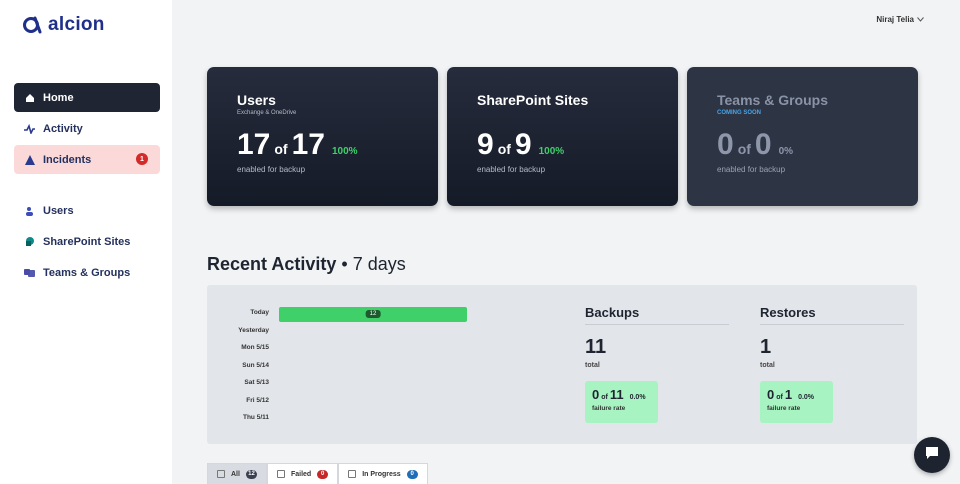  What do you see at coordinates (256, 100) in the screenshot?
I see `card-title: Users` at bounding box center [256, 100].